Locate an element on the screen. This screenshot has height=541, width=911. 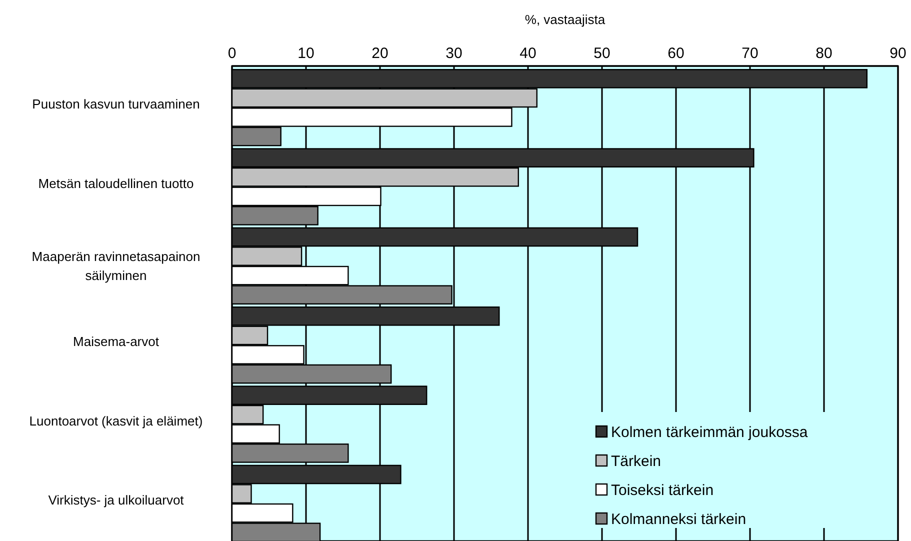
x-tick-label: 10 is located at coordinates (306, 53).